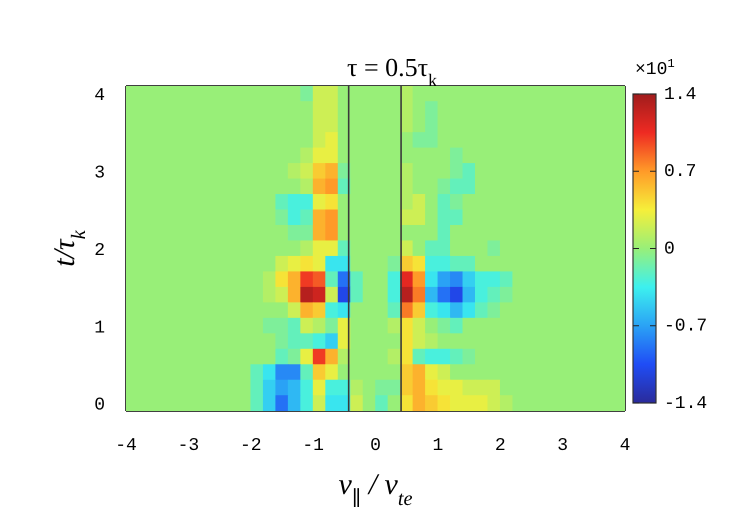 The image size is (750, 525). What do you see at coordinates (375, 446) in the screenshot?
I see `x-tick-label: 0` at bounding box center [375, 446].